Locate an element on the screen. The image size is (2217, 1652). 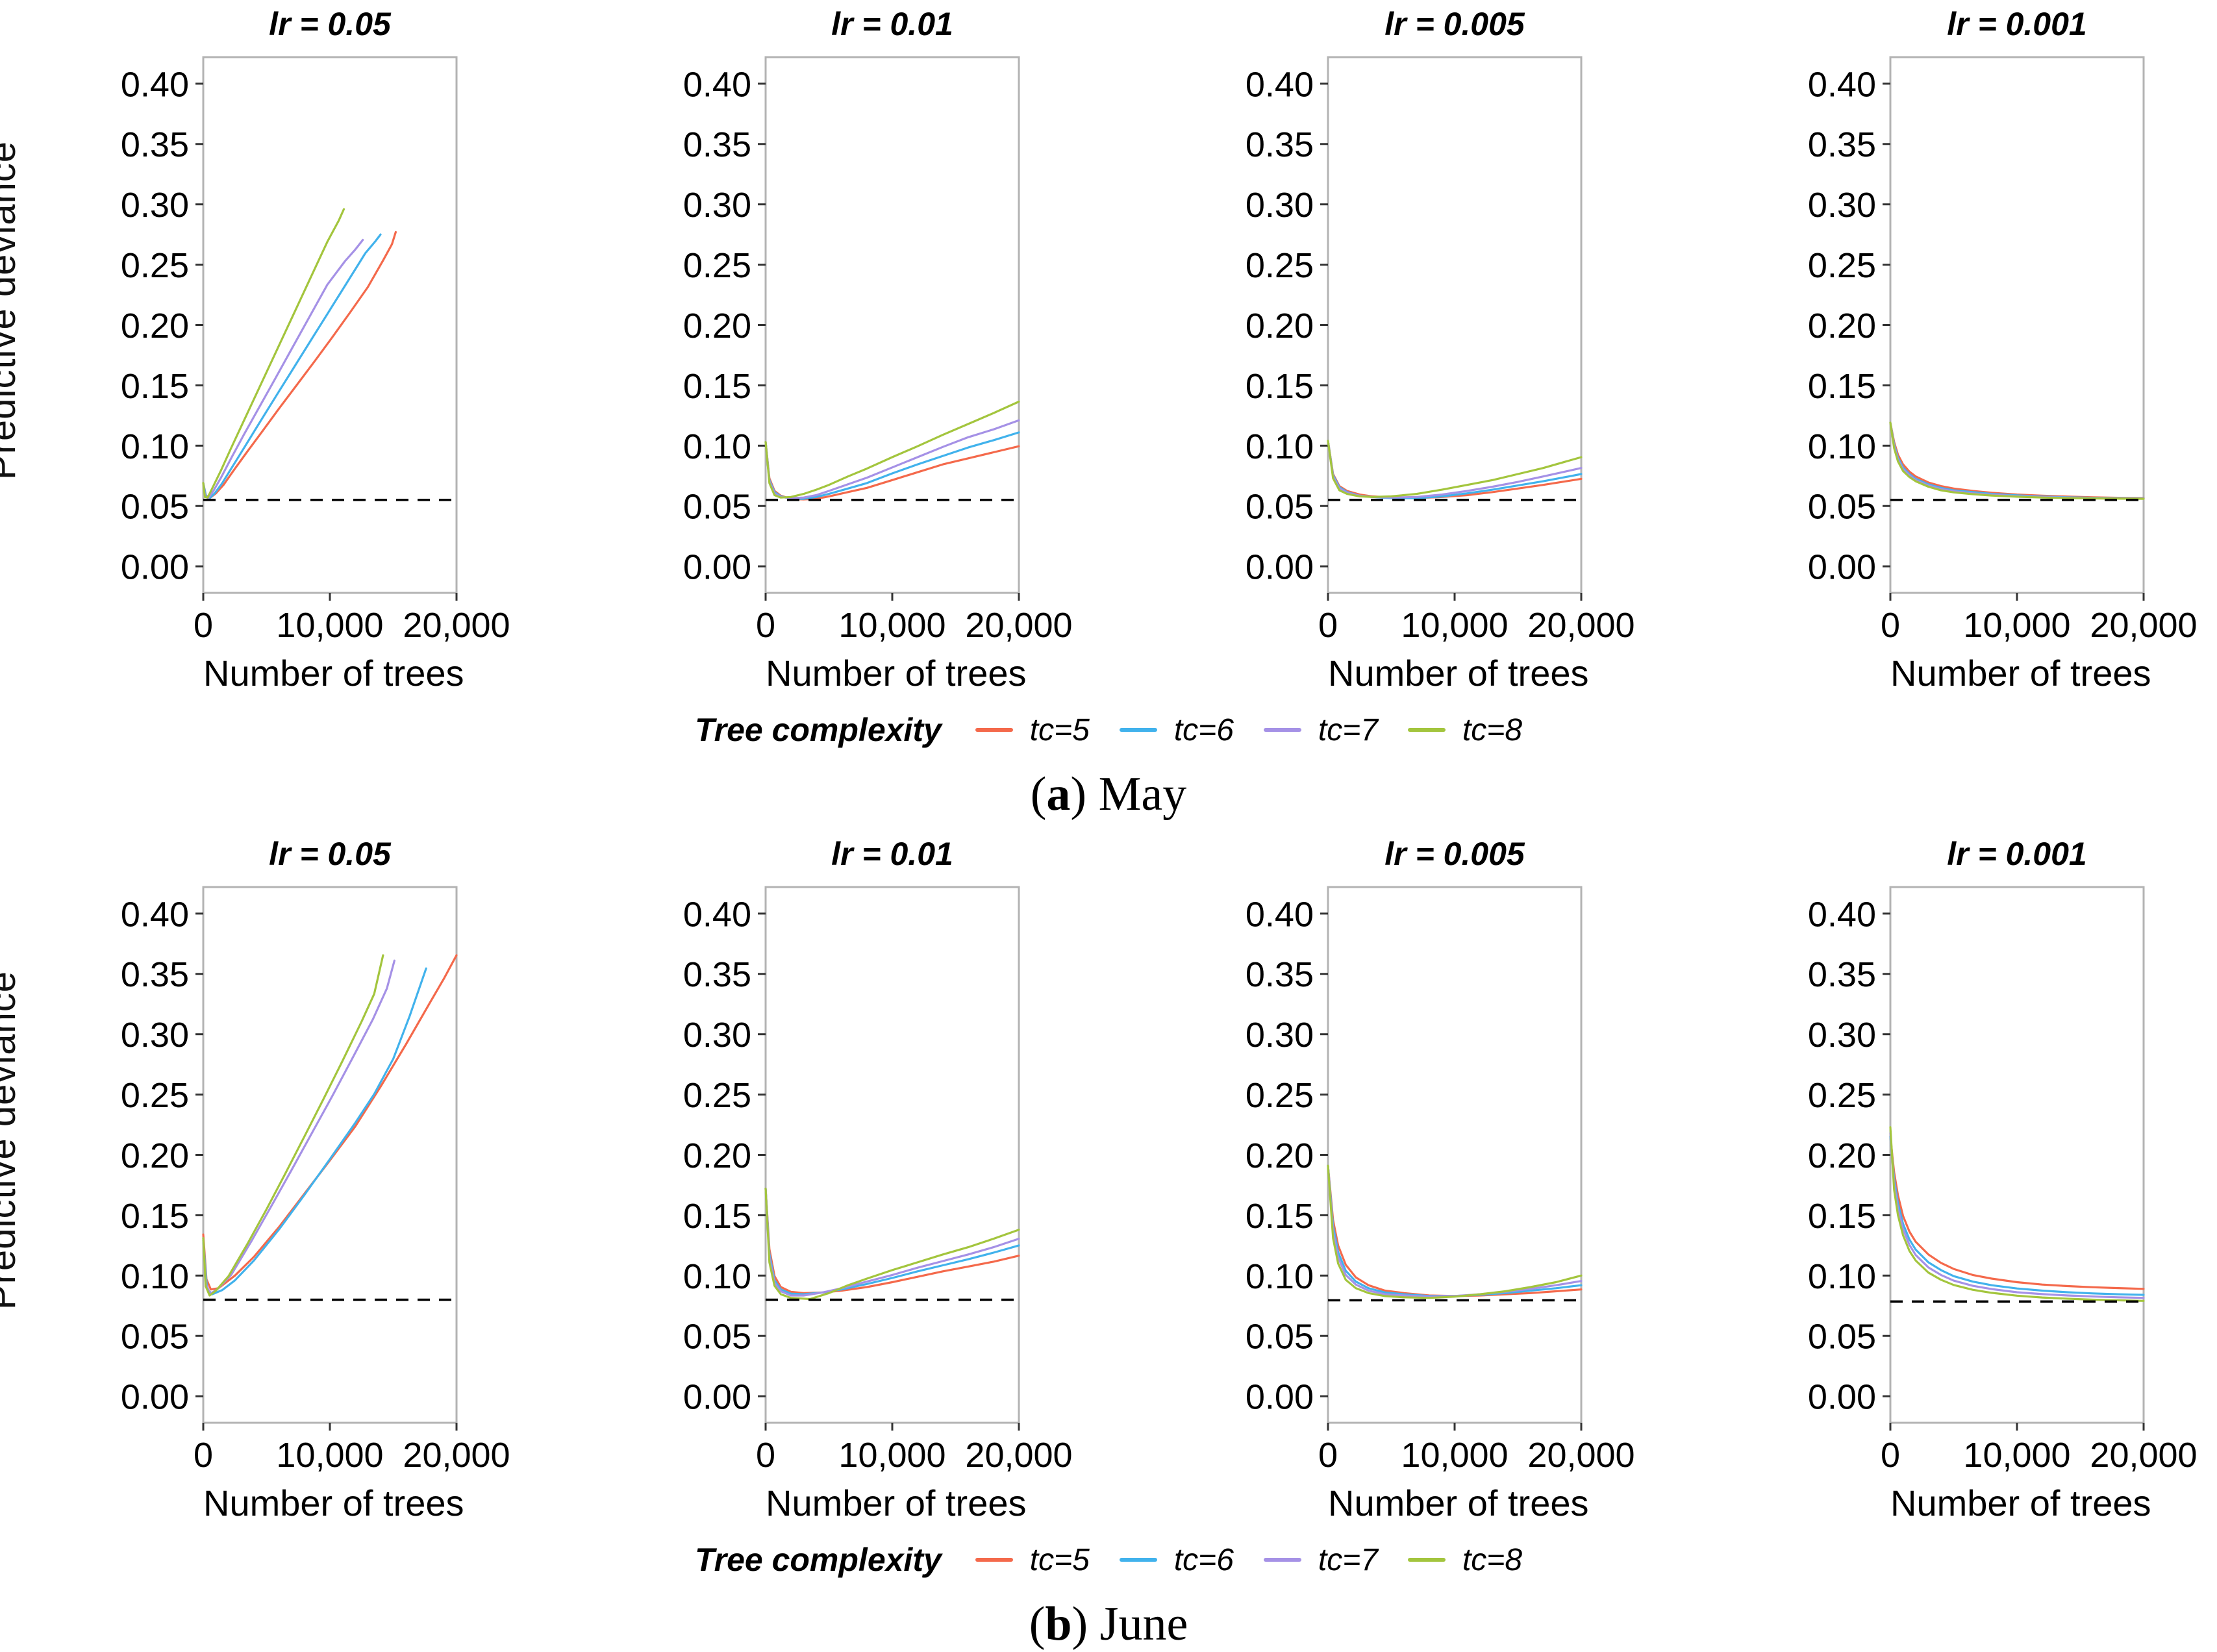
tc5-line-swatch is located at coordinates (994, 1560).